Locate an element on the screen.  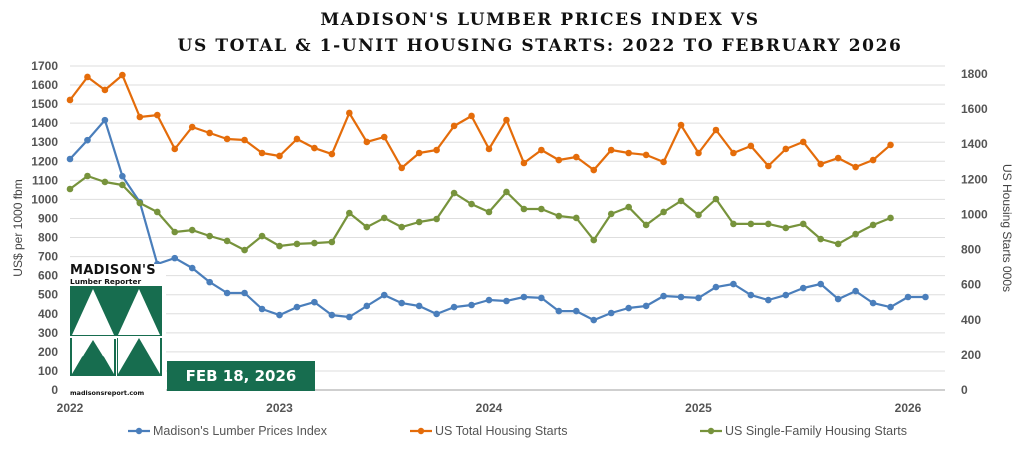
right-tick-label: 1800 is located at coordinates (974, 74).